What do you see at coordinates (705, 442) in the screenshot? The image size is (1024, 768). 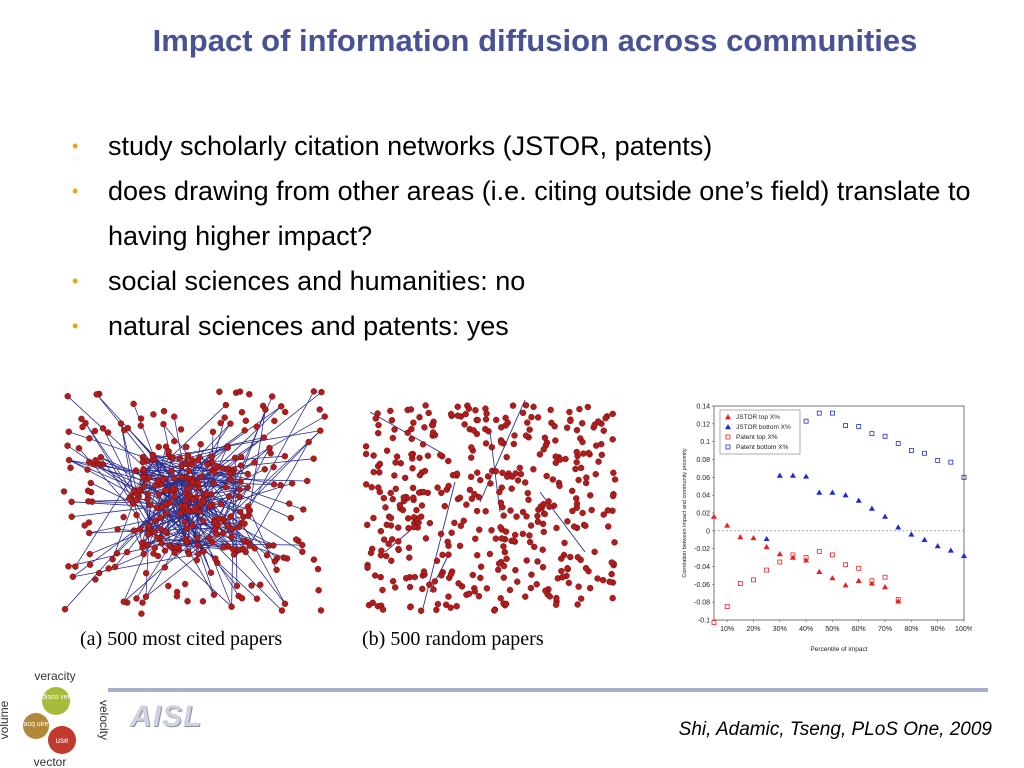 I see `y-tick-label: 0.1` at bounding box center [705, 442].